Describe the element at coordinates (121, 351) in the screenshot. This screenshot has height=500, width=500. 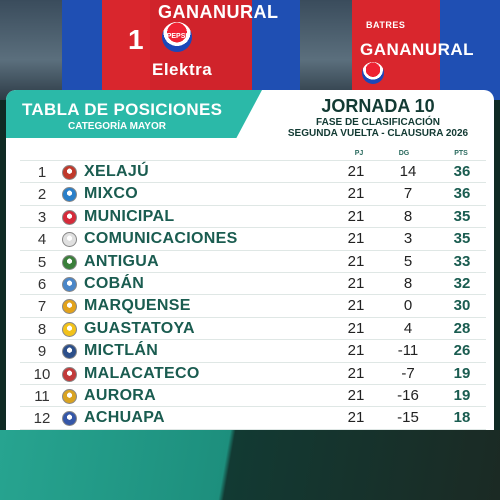
I see `team-name: MICTLÁN` at that location.